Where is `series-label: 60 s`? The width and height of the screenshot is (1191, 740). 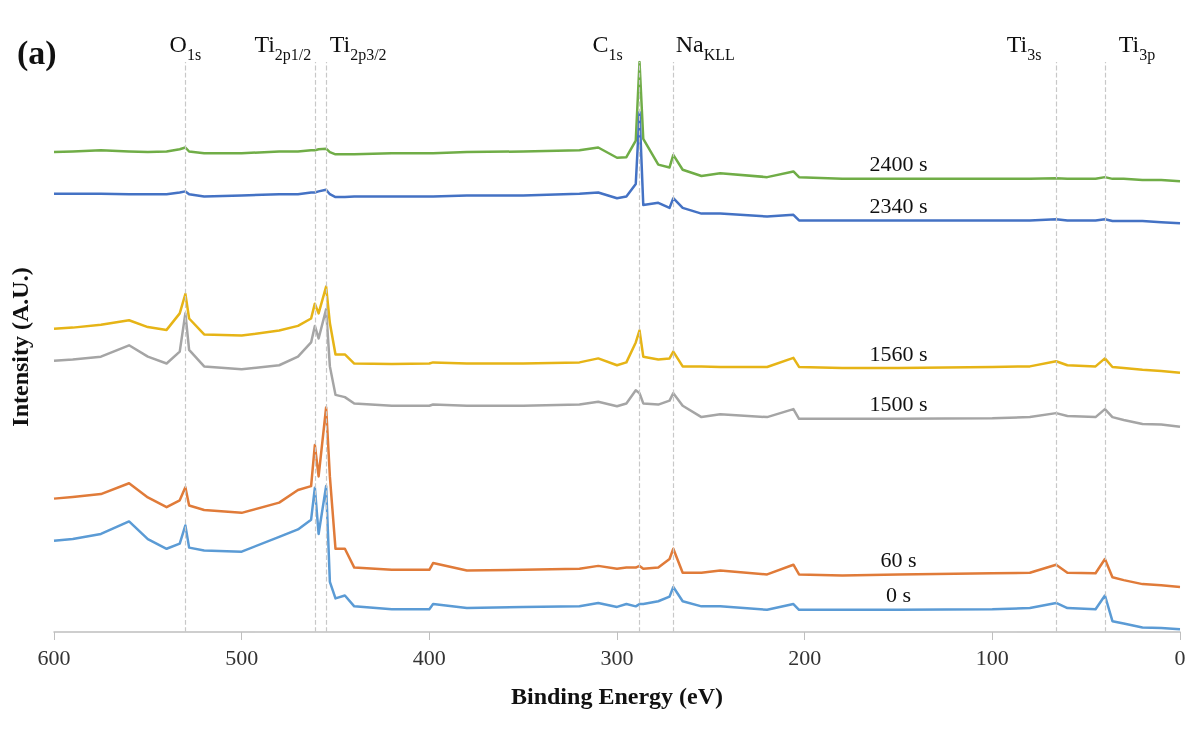
series-label: 60 s is located at coordinates (898, 559).